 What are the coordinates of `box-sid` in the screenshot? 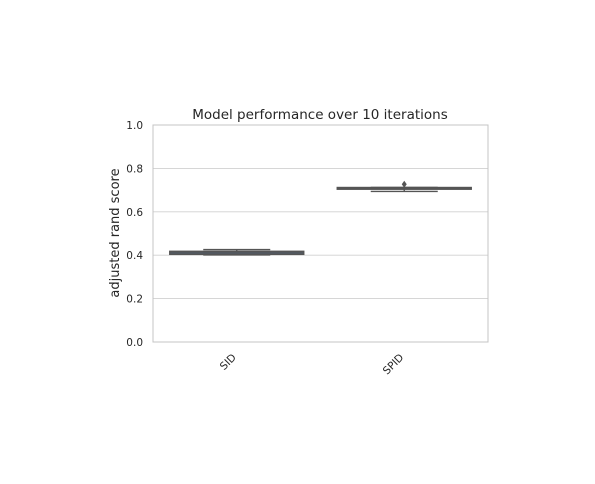 It's located at (237, 252).